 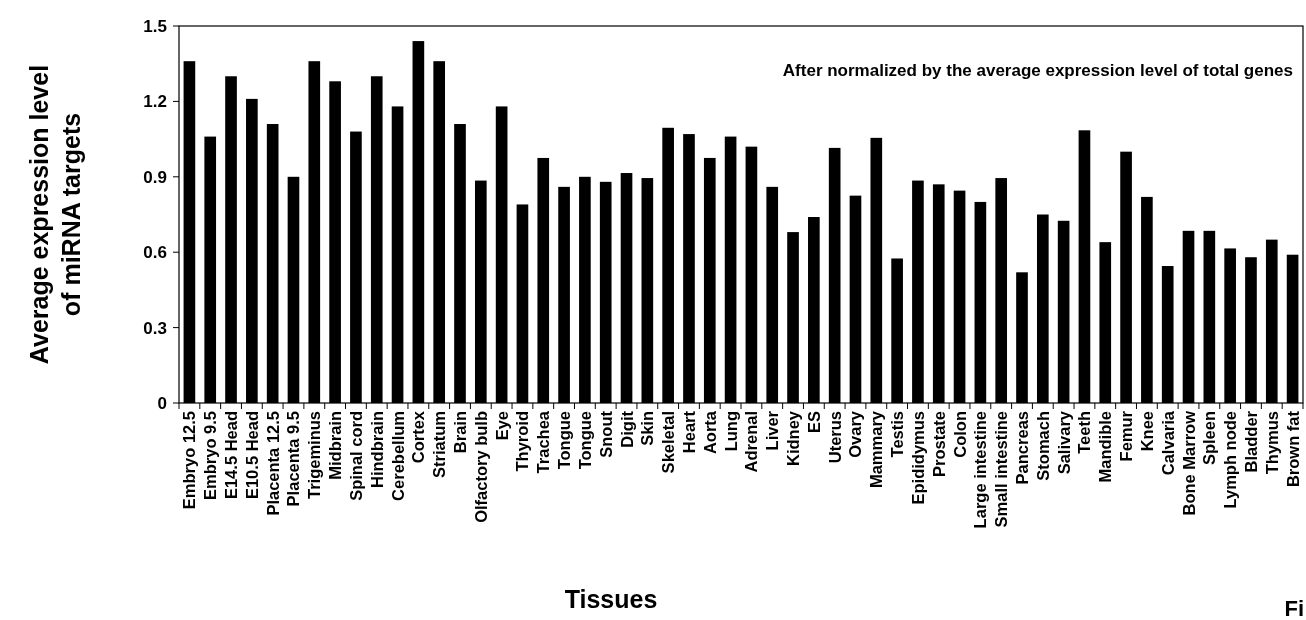 I want to click on x-tick-label: Stomach, so click(x=1042, y=446).